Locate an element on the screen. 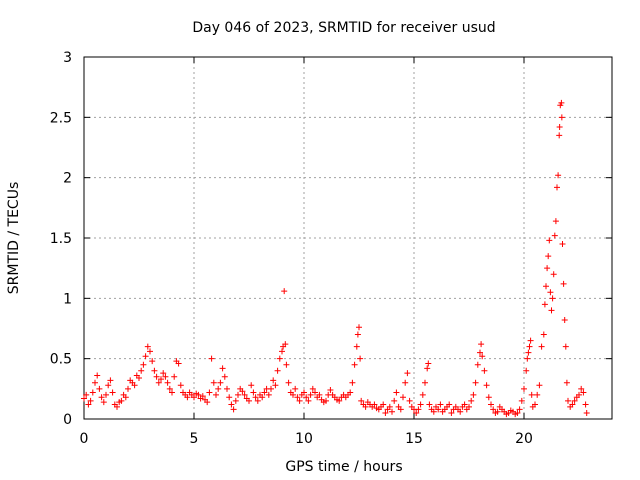  x-axis-label: GPS time / hours is located at coordinates (343, 467).